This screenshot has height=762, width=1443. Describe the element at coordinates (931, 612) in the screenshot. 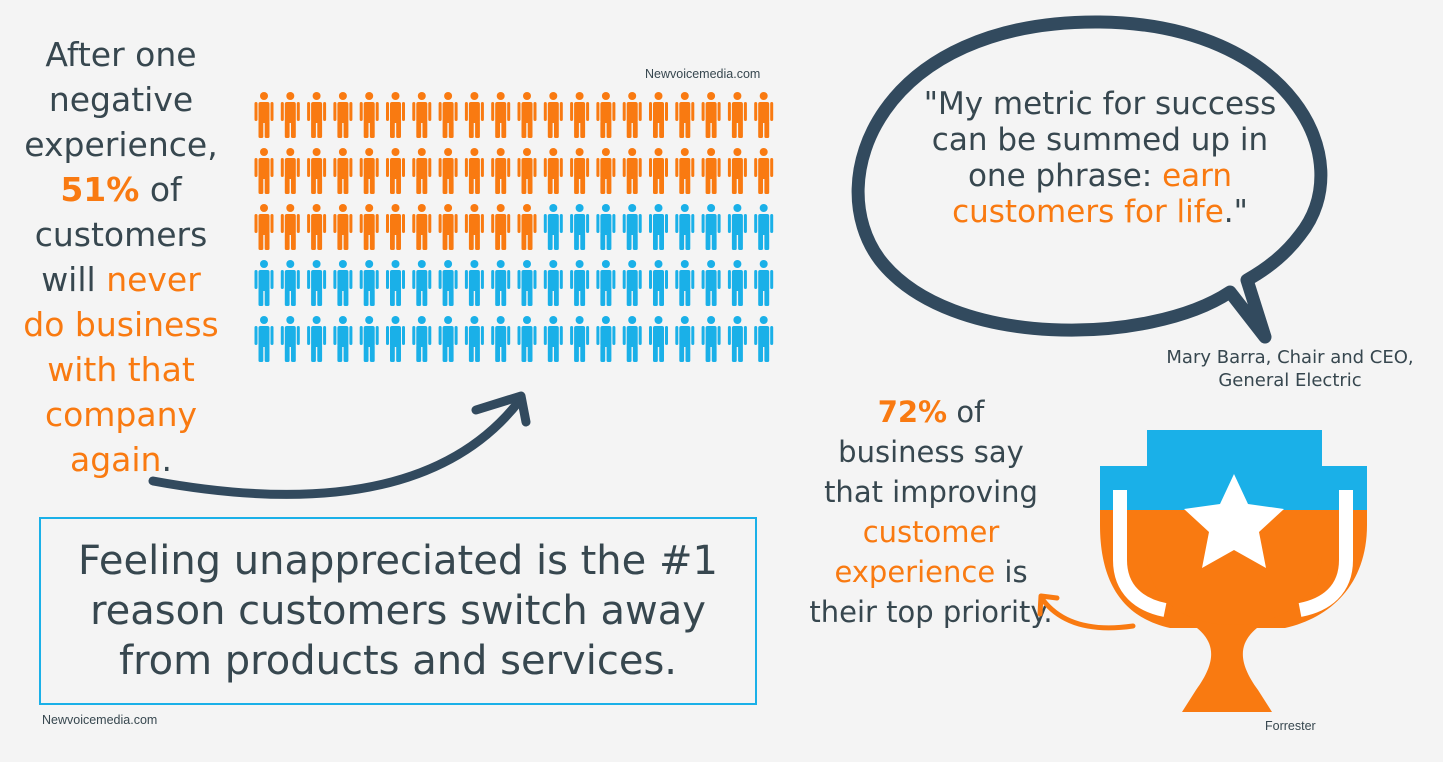

I see `right-stat-text2: their top priority.` at that location.